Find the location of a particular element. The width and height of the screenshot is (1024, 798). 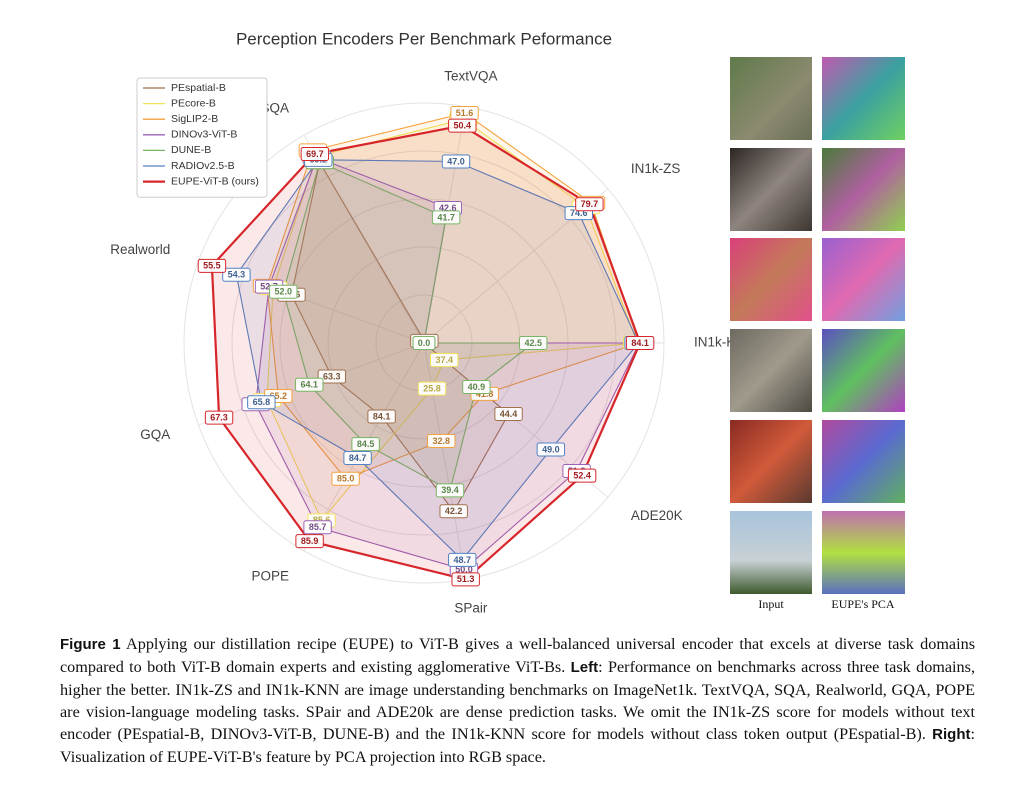

value-label: 63.3 is located at coordinates (332, 376).